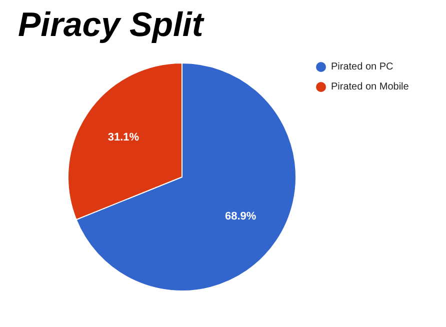  What do you see at coordinates (124, 137) in the screenshot?
I see `data-label: 31.1%` at bounding box center [124, 137].